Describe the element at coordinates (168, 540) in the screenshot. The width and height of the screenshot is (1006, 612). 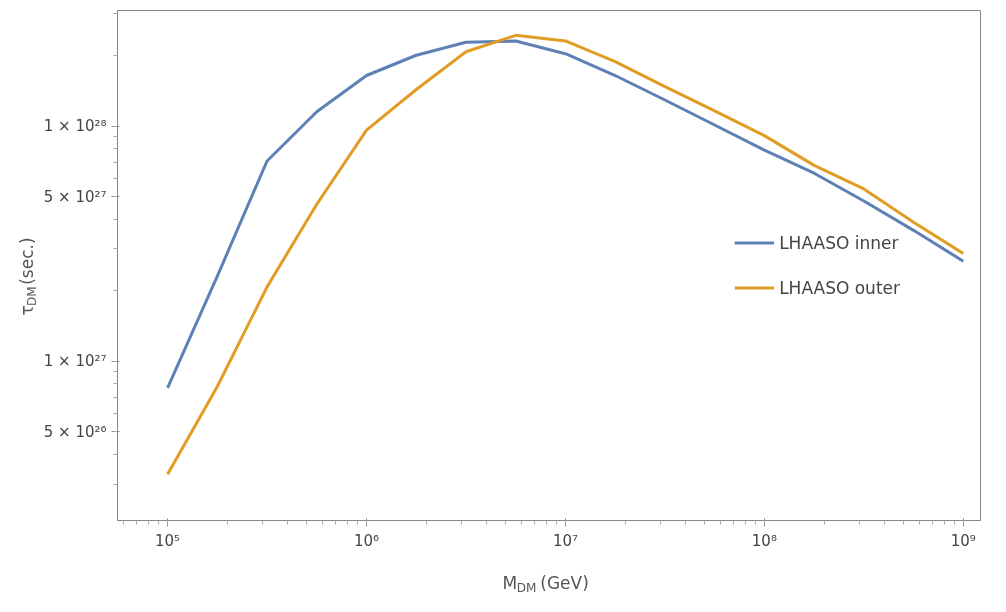
I see `x-tick-label: 10⁵` at that location.